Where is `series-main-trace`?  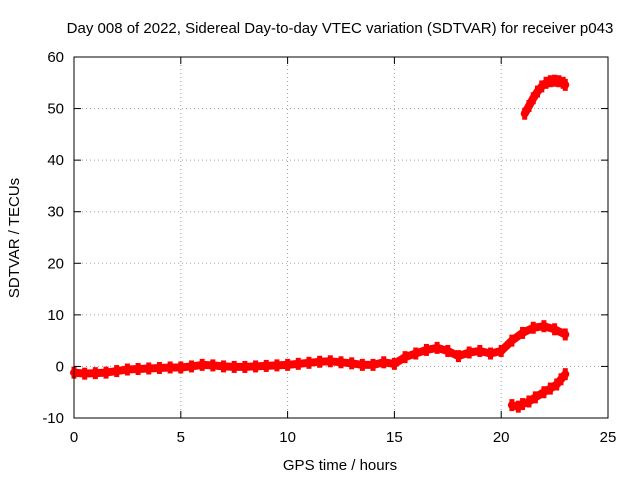
series-main-trace is located at coordinates (320, 350).